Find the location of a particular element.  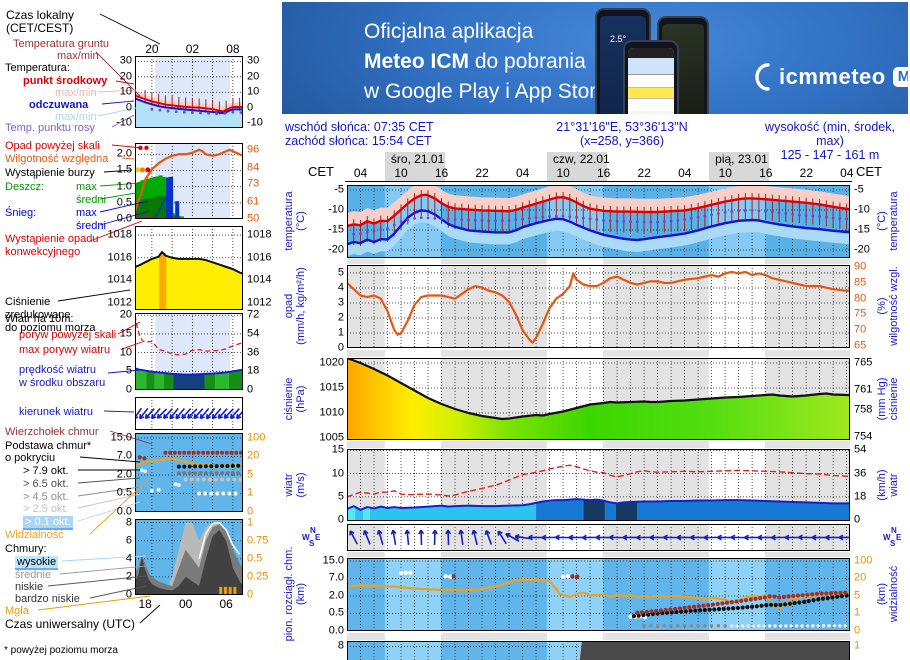

legend-label--cet-cest-: (CET/CEST) is located at coordinates (40, 28).